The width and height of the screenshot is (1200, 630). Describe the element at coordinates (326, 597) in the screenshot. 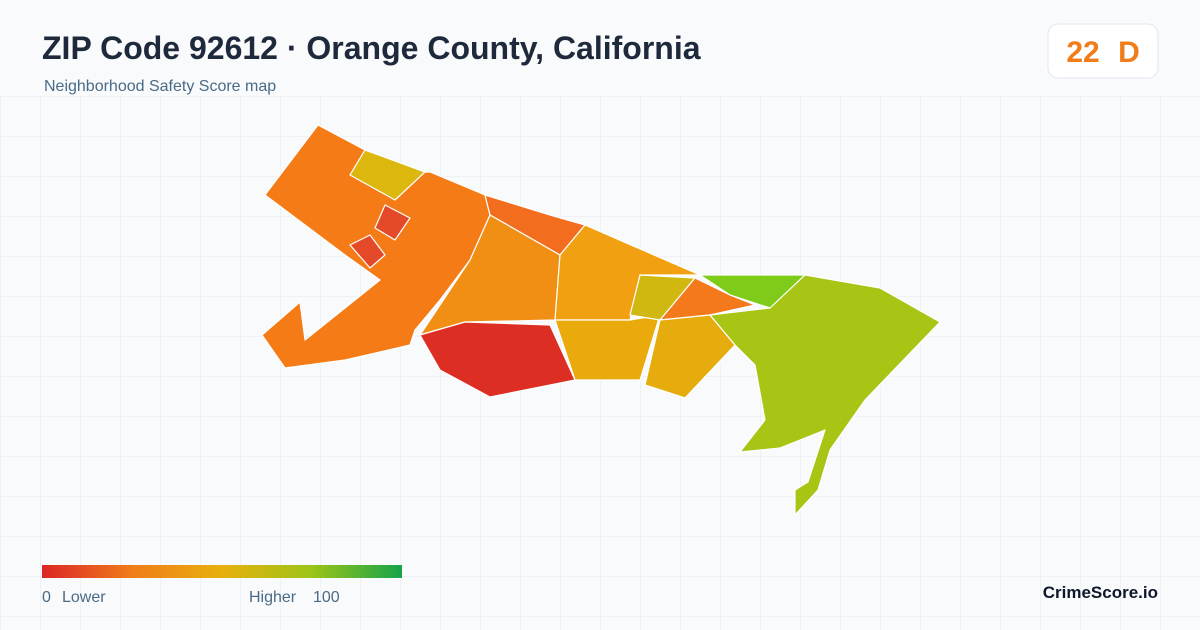

I see `legend-max: 100` at that location.